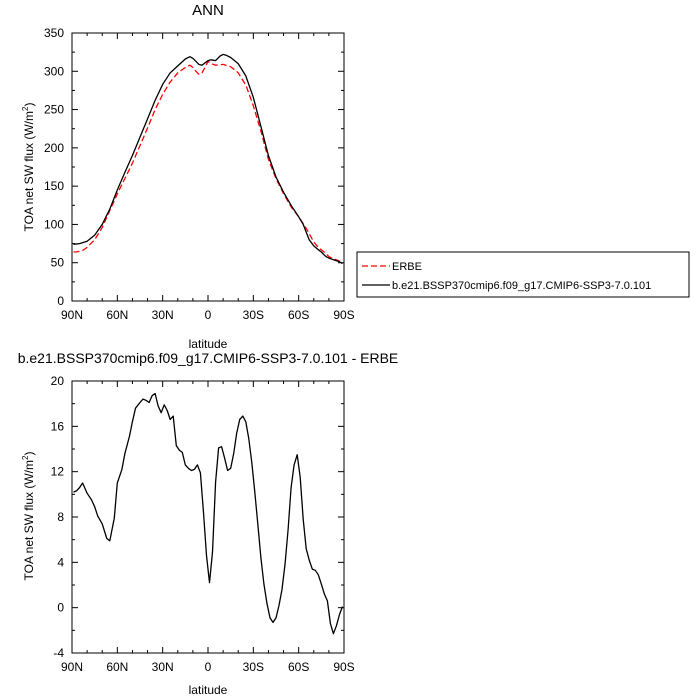 This screenshot has height=700, width=700. What do you see at coordinates (58, 381) in the screenshot?
I see `bottom-ytick-label: 20` at bounding box center [58, 381].